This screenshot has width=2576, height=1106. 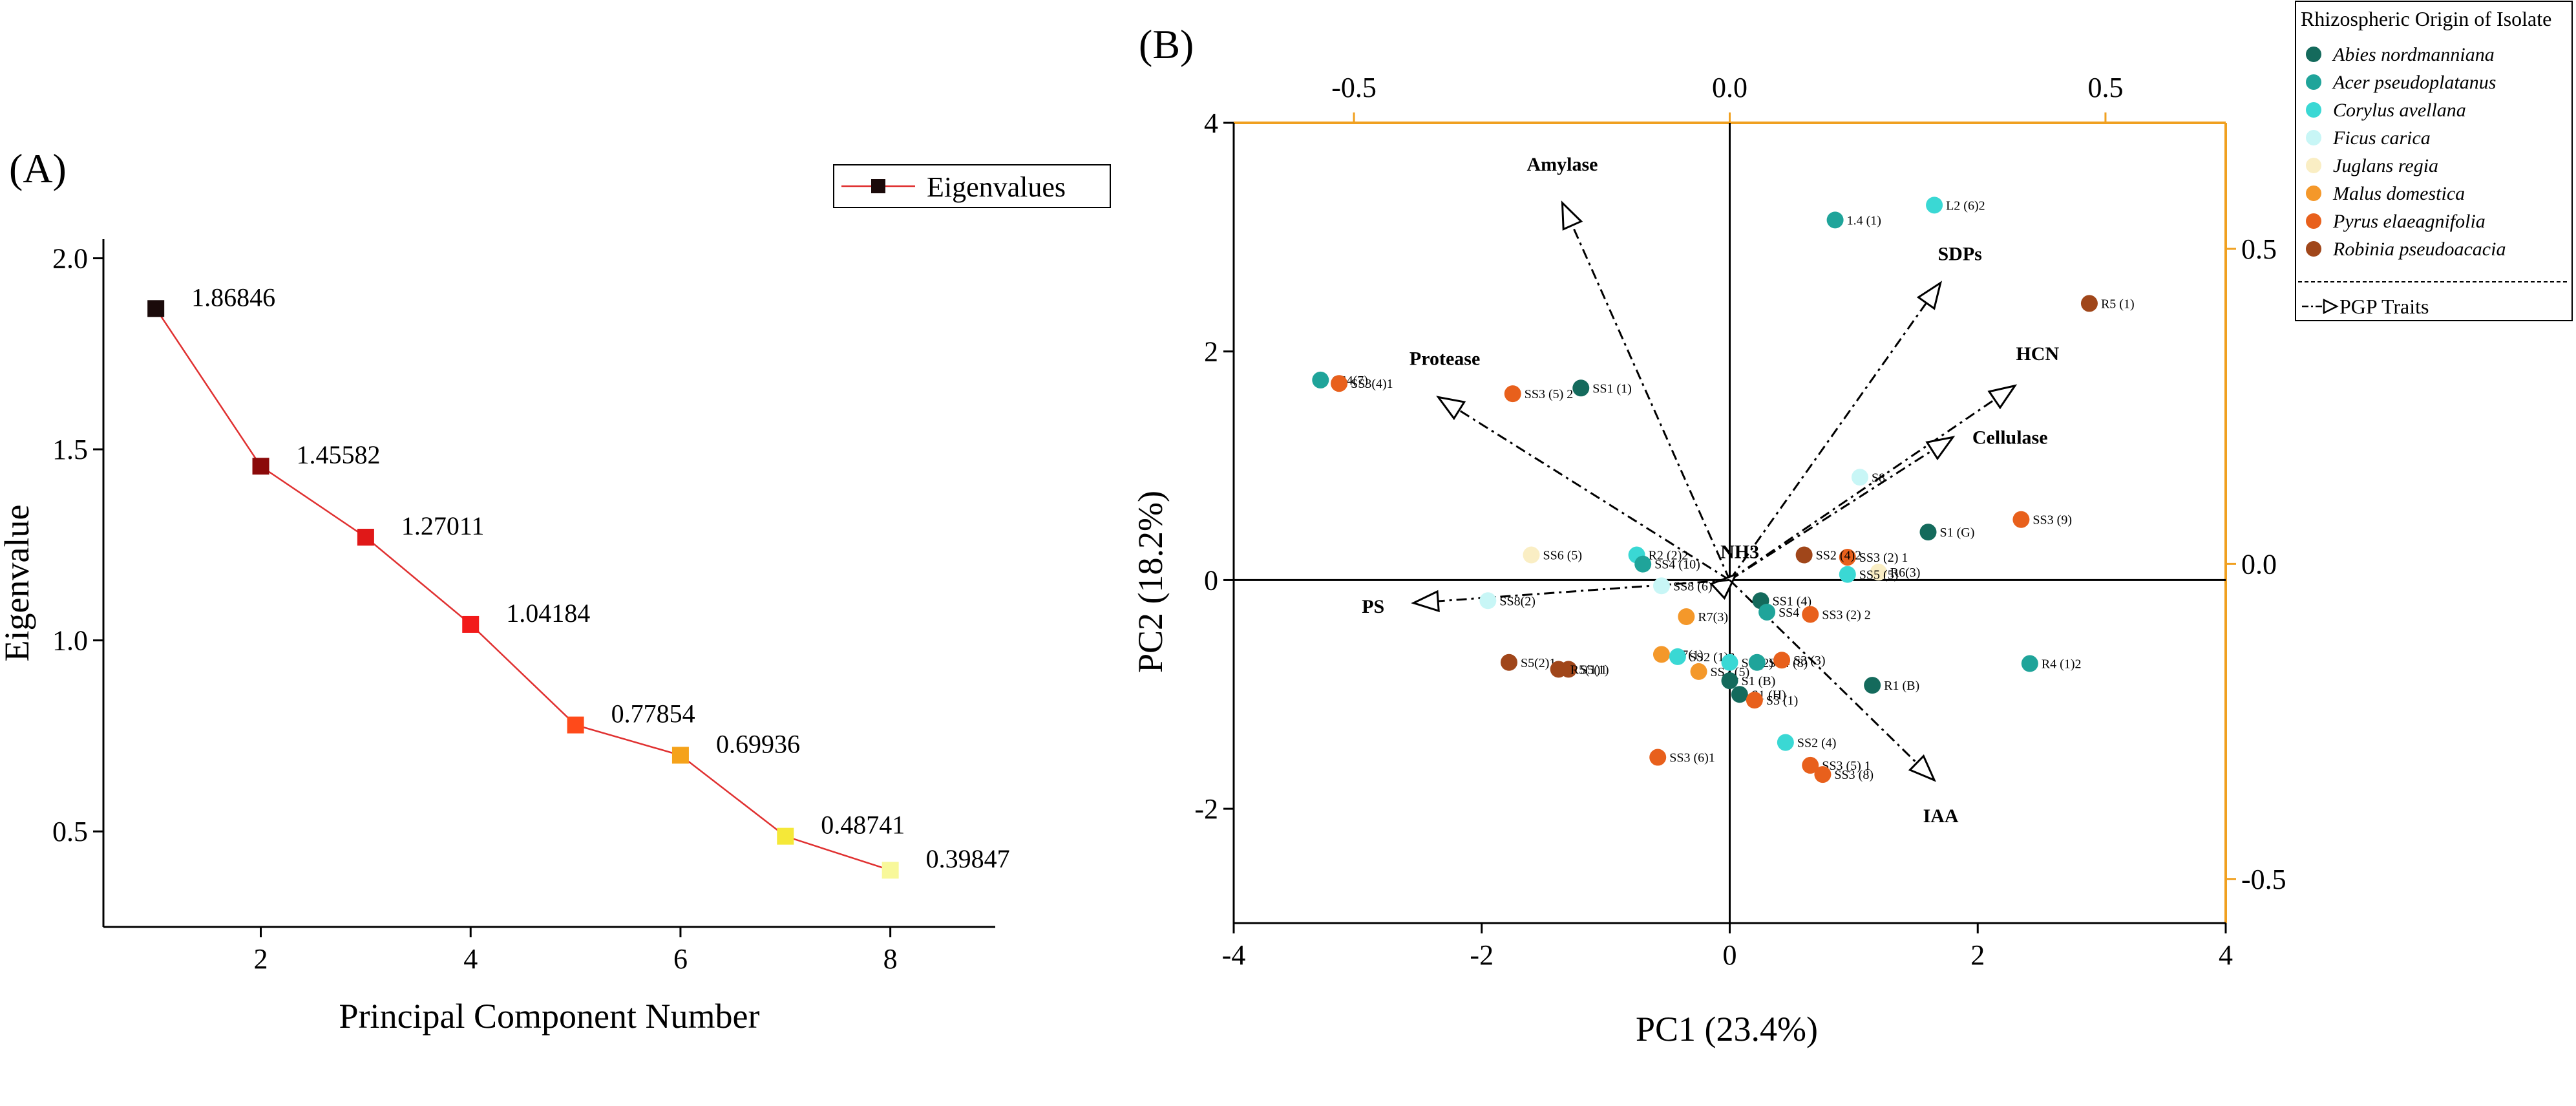 I want to click on trait-label: HCN, so click(x=2037, y=354).